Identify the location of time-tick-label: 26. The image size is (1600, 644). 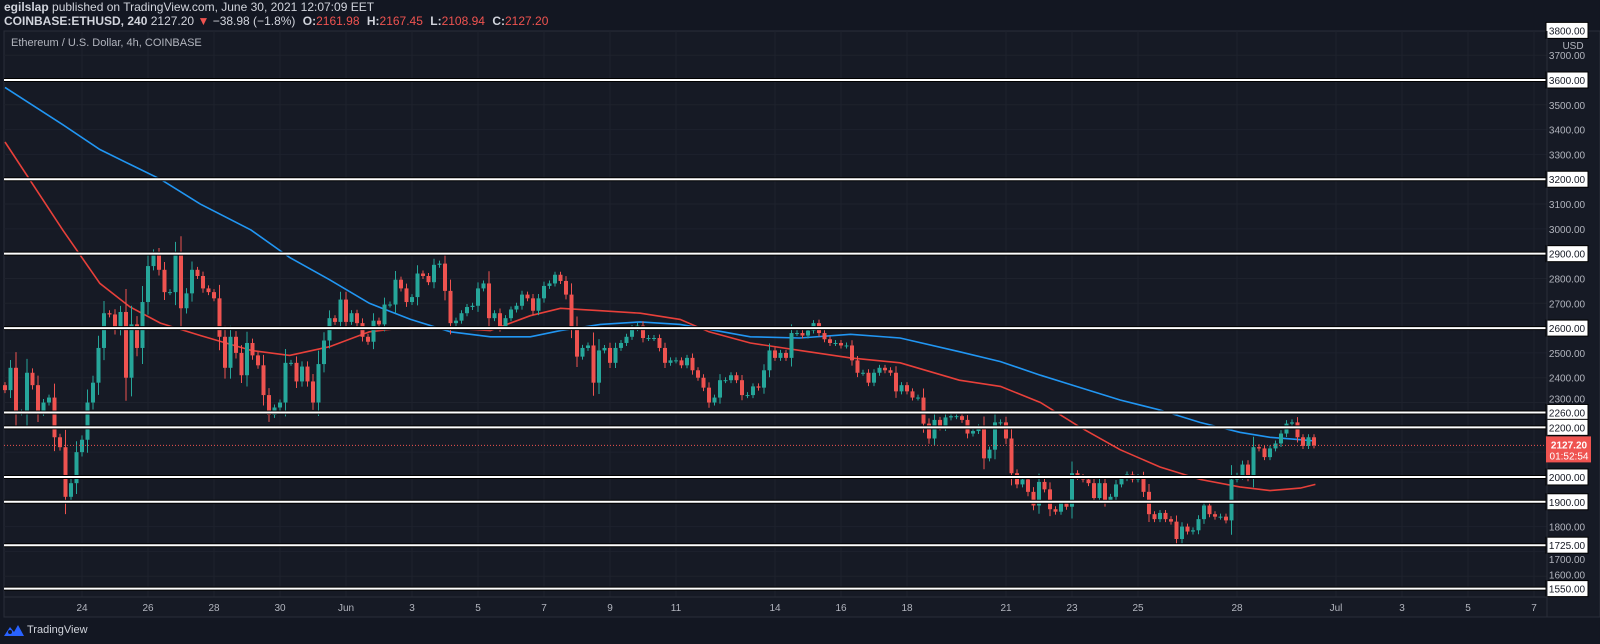
(148, 608).